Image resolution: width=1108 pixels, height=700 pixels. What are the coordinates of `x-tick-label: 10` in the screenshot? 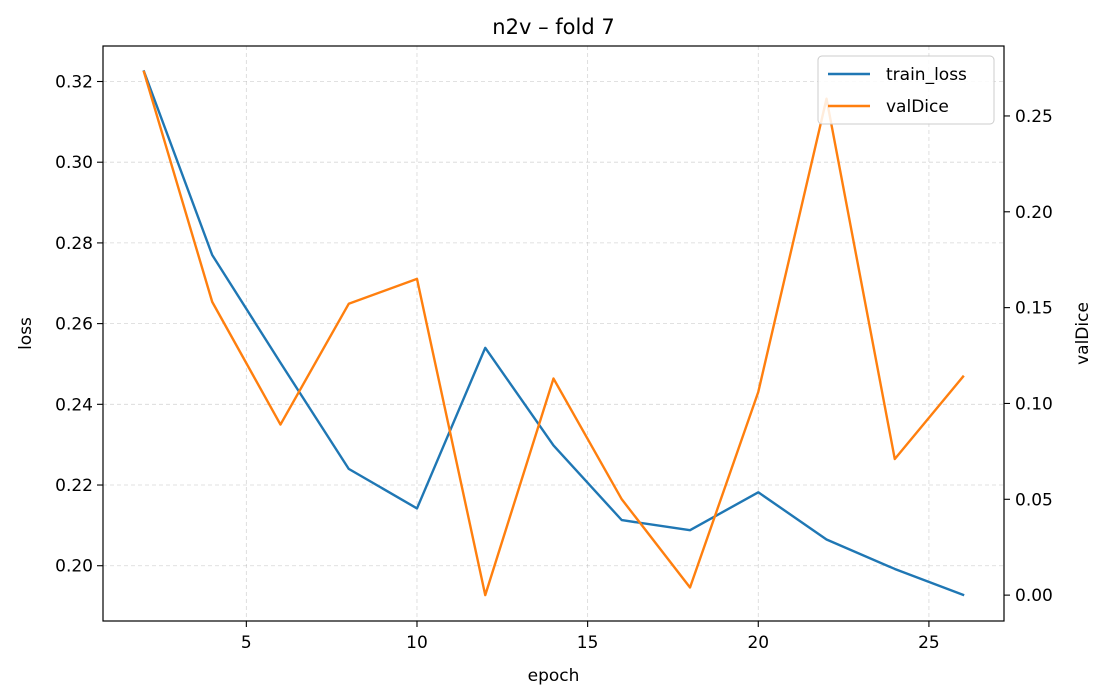 It's located at (417, 643).